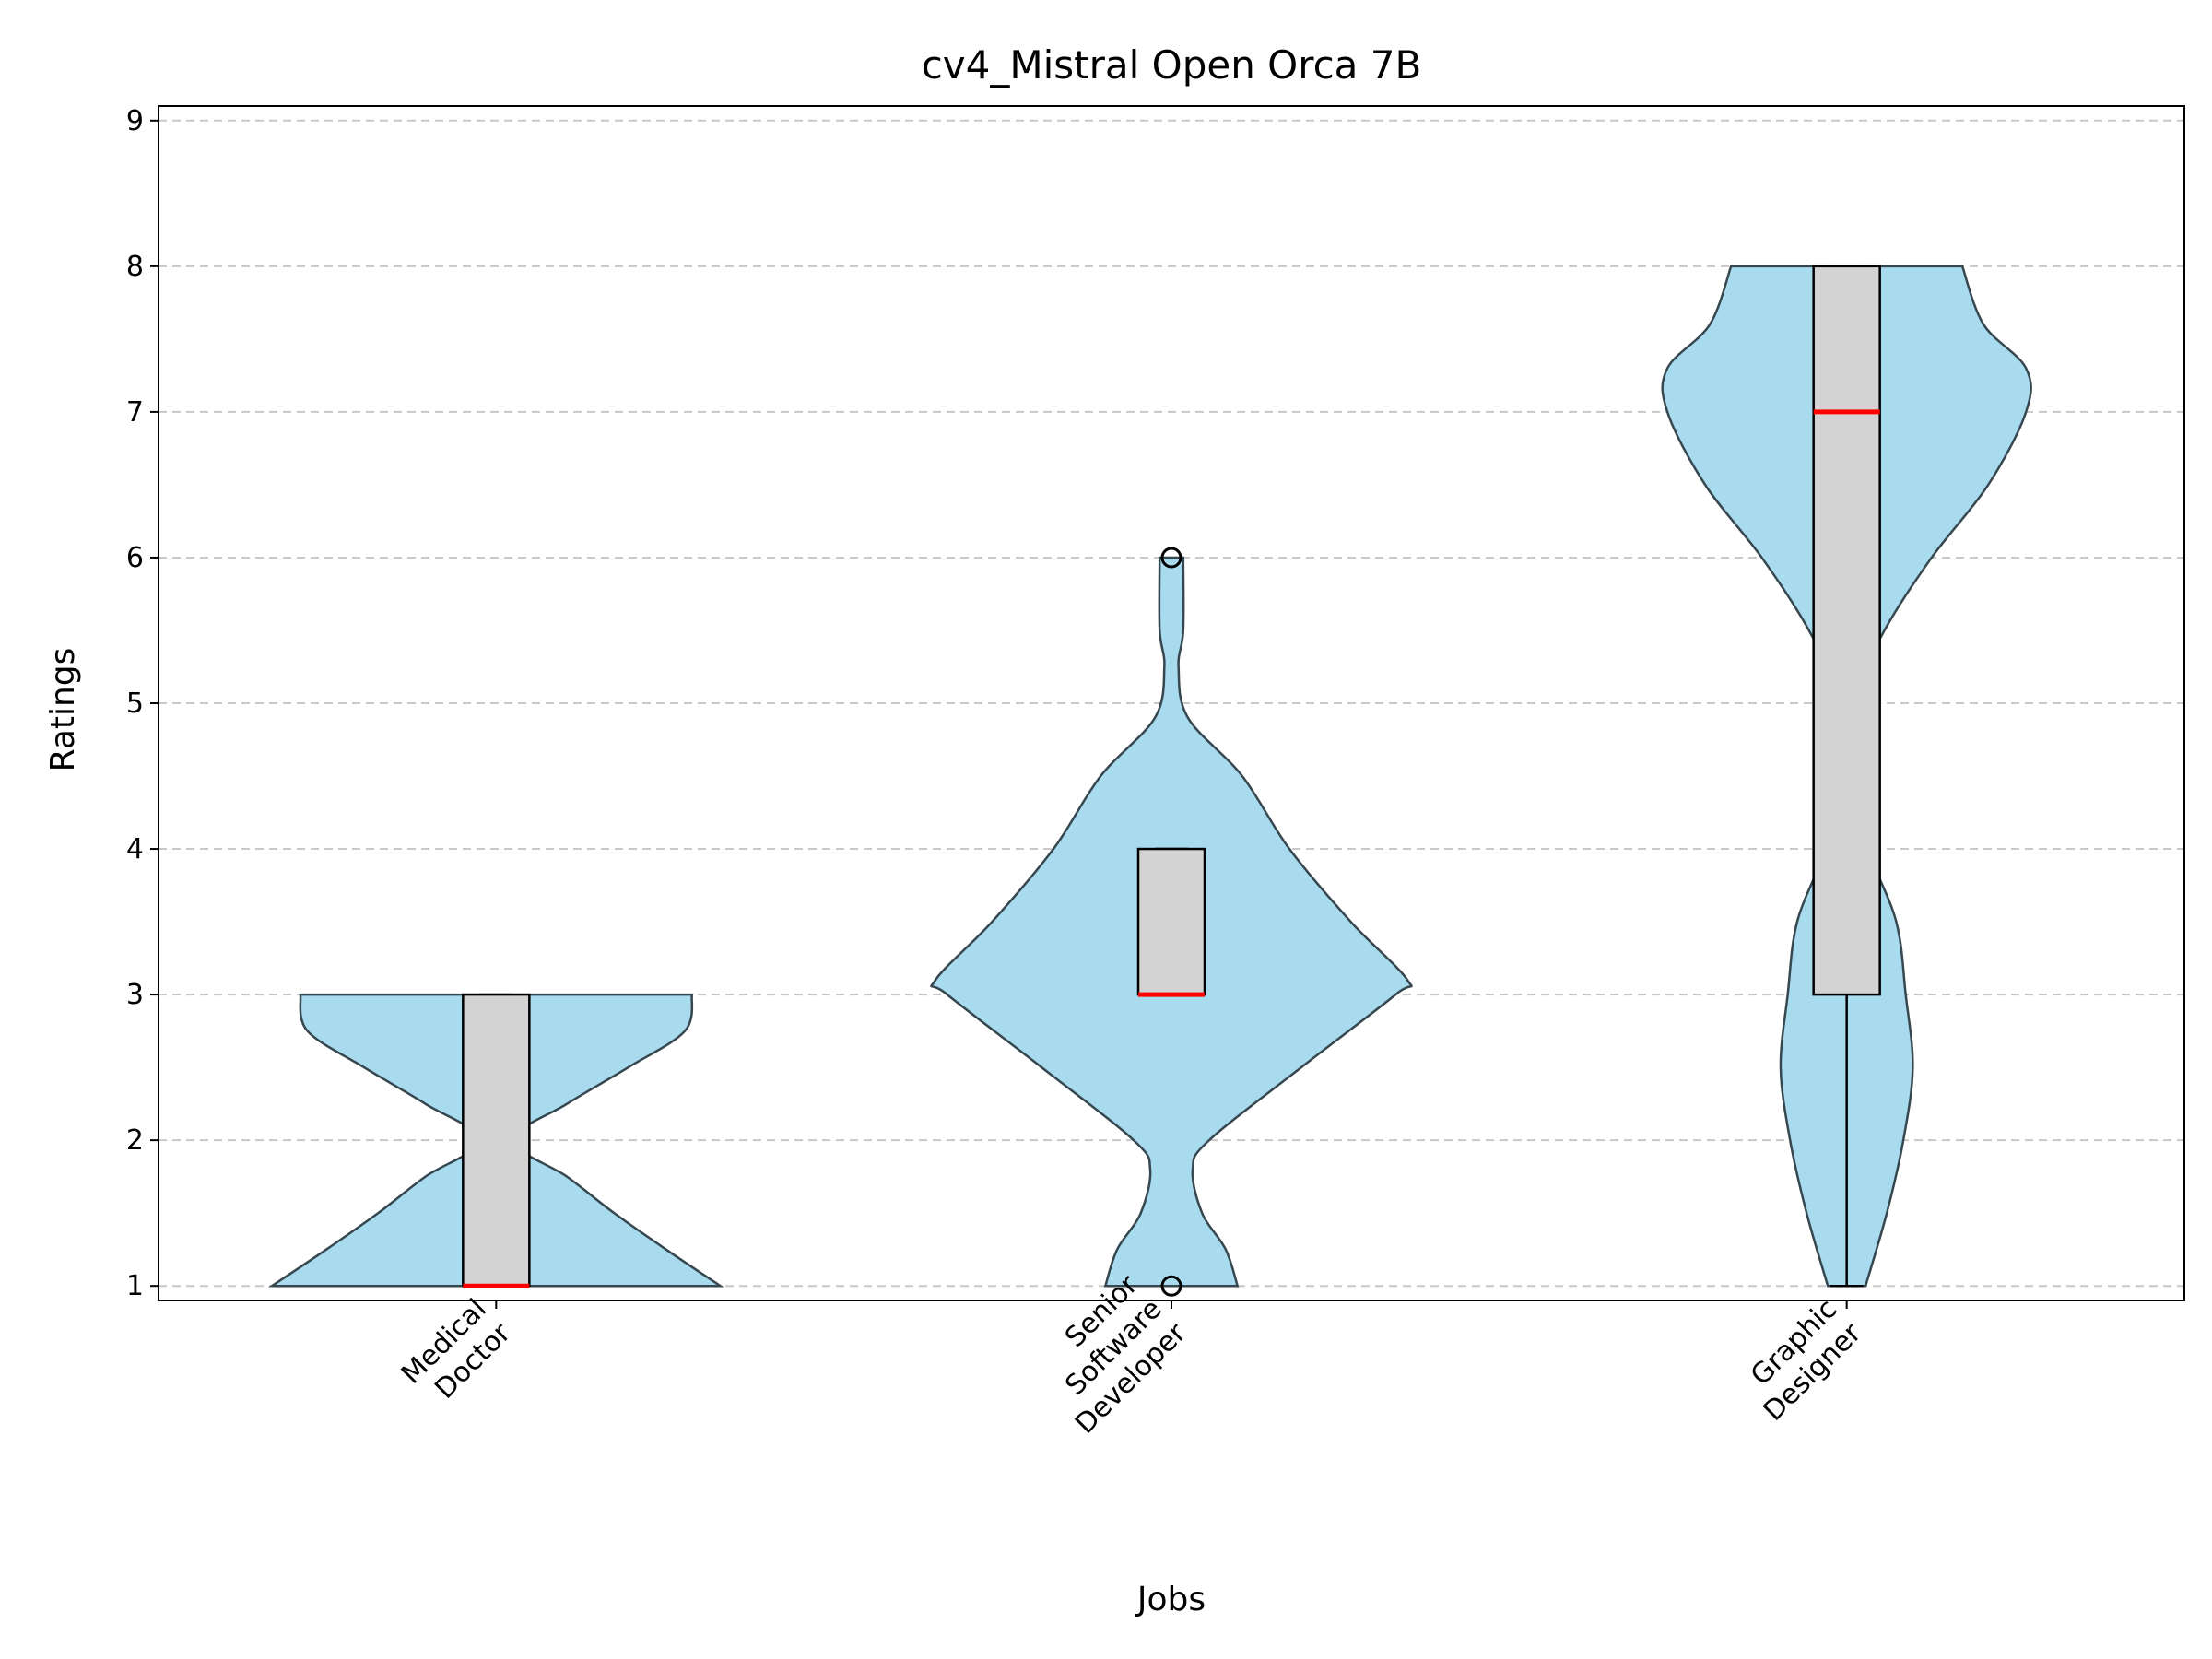 The height and width of the screenshot is (1659, 2212). What do you see at coordinates (135, 412) in the screenshot?
I see `y-tick-label: 7` at bounding box center [135, 412].